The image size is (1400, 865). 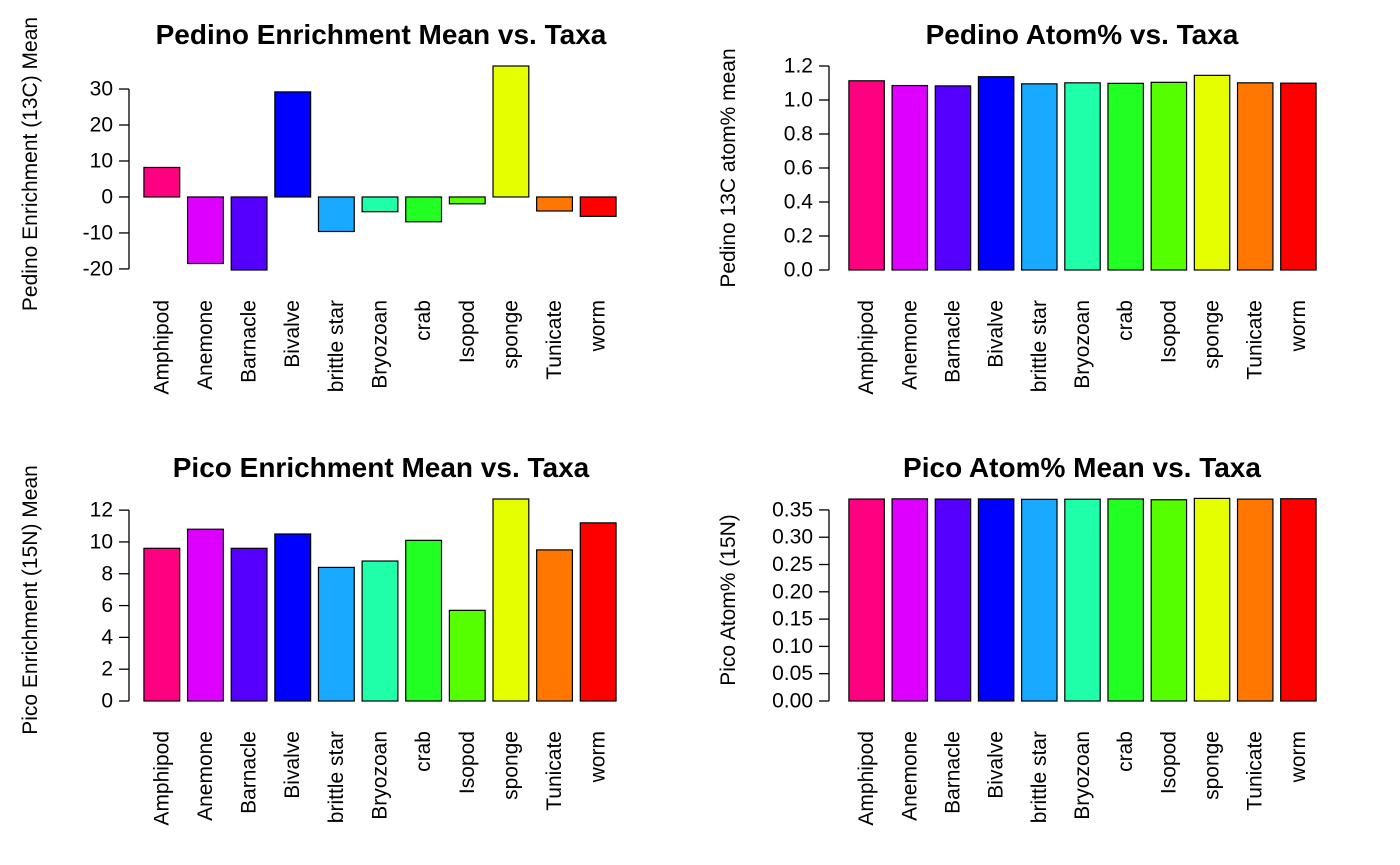 What do you see at coordinates (792, 591) in the screenshot?
I see `y-tick-label: 0.20` at bounding box center [792, 591].